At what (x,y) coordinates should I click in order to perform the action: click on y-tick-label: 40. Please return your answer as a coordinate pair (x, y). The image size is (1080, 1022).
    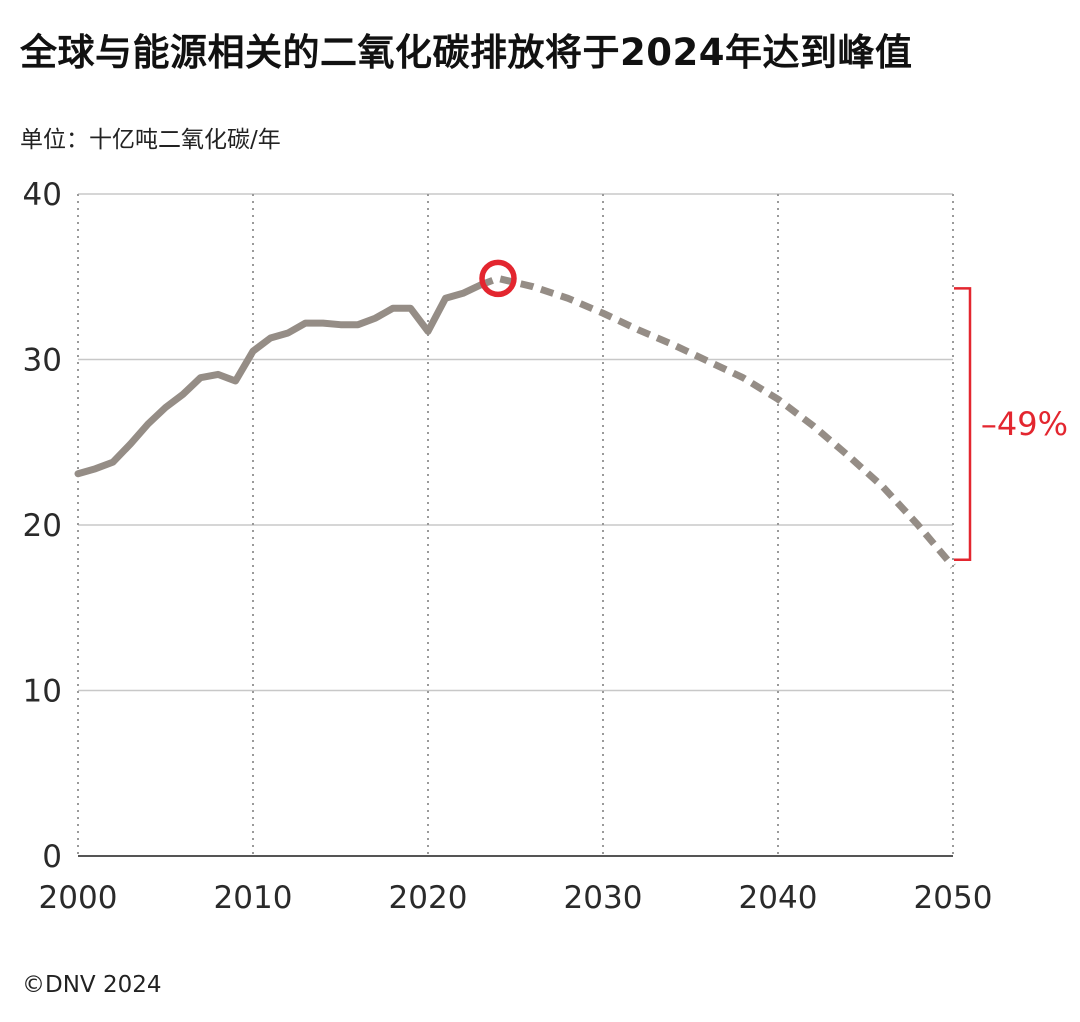
    Looking at the image, I should click on (42, 195).